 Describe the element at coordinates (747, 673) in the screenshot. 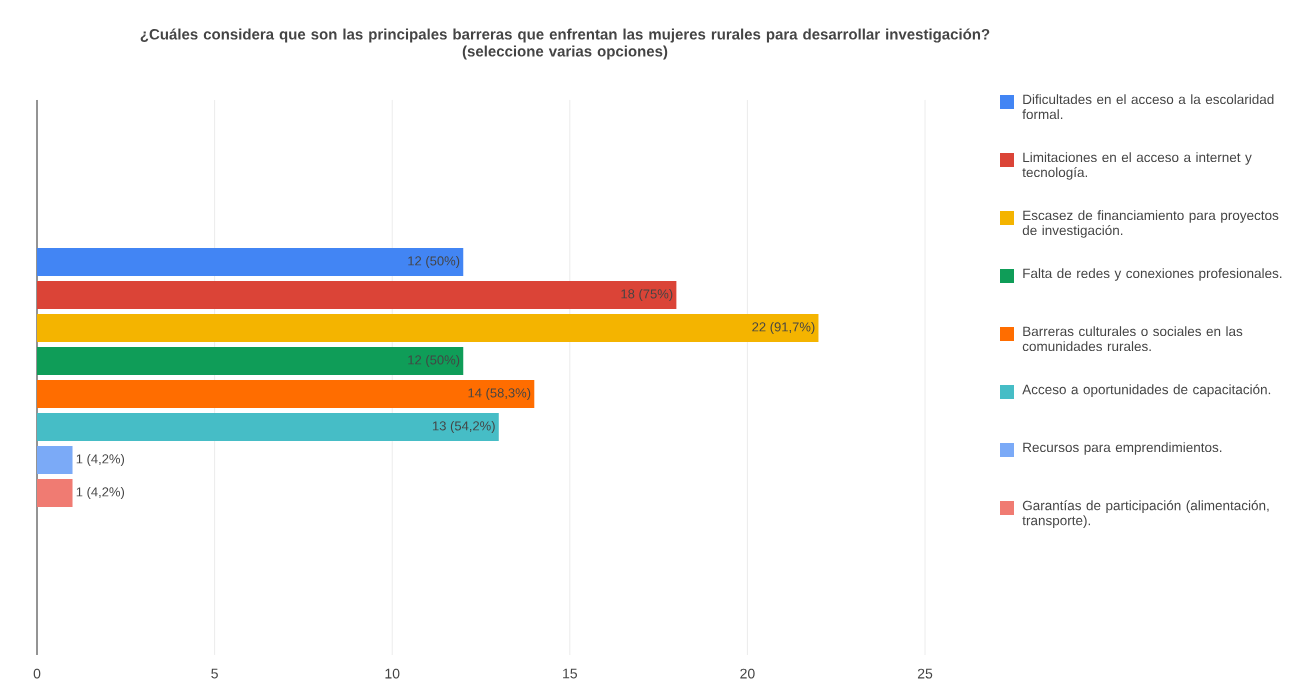

I see `x-tick-label: 20` at that location.